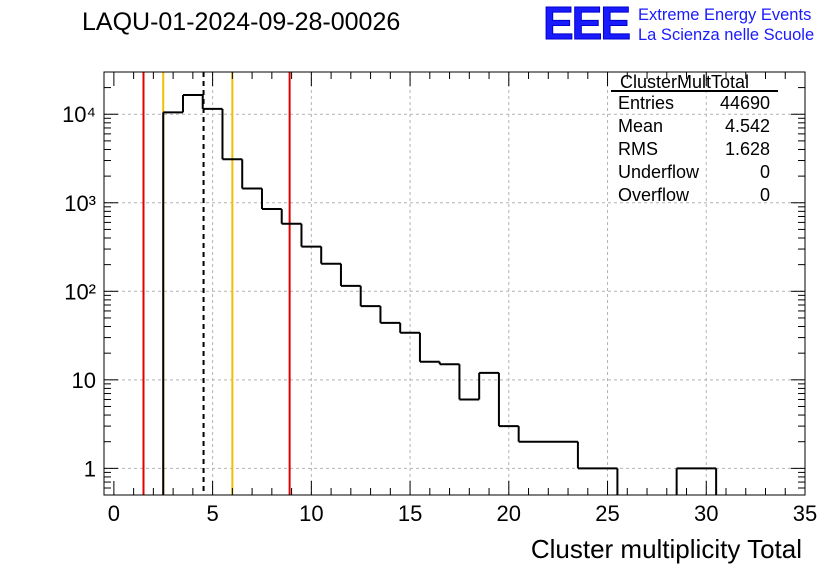  I want to click on y-tick-label-2: 10², so click(80, 291).